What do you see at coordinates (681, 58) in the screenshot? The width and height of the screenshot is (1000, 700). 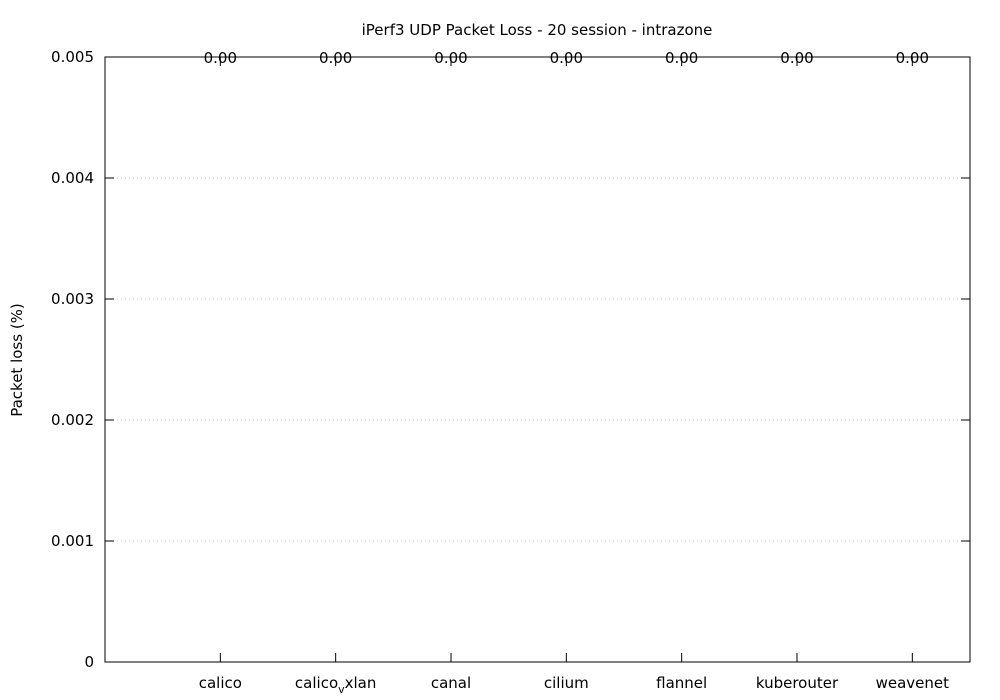 I see `data-label-flannel: 0.00` at bounding box center [681, 58].